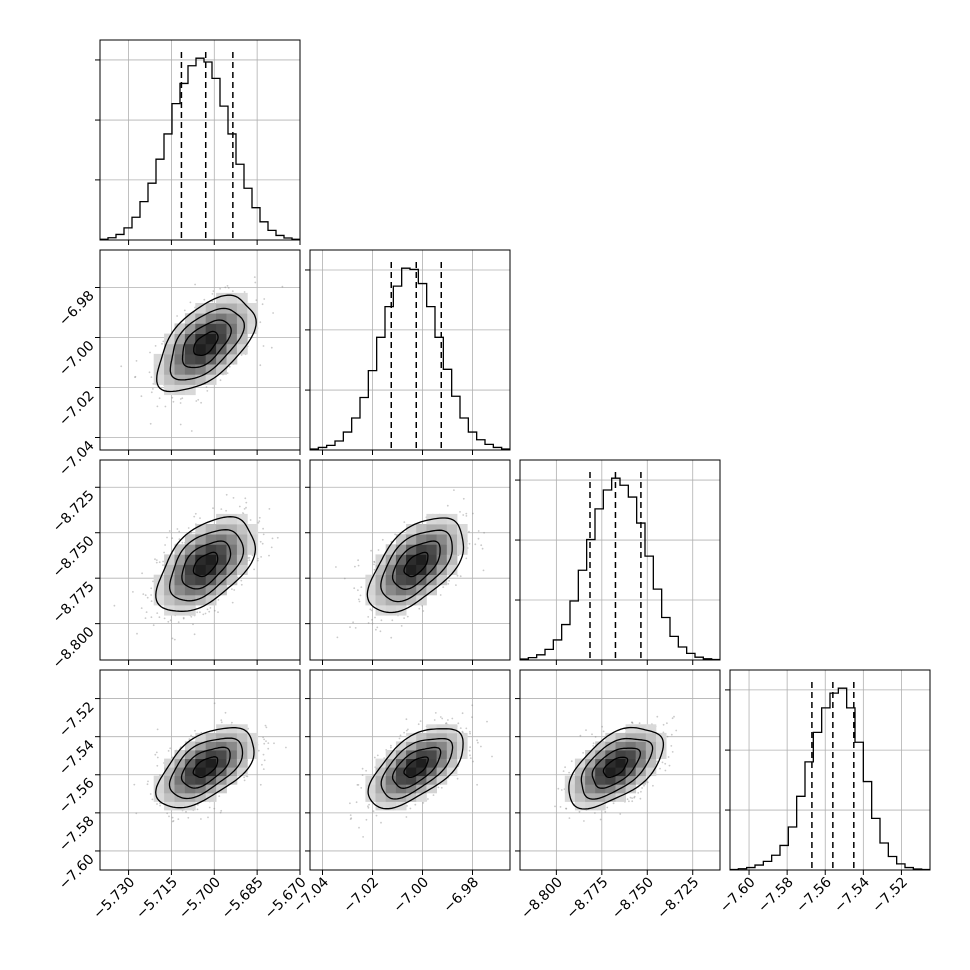 The height and width of the screenshot is (970, 970). What do you see at coordinates (620, 770) in the screenshot?
I see `axes-frame` at bounding box center [620, 770].